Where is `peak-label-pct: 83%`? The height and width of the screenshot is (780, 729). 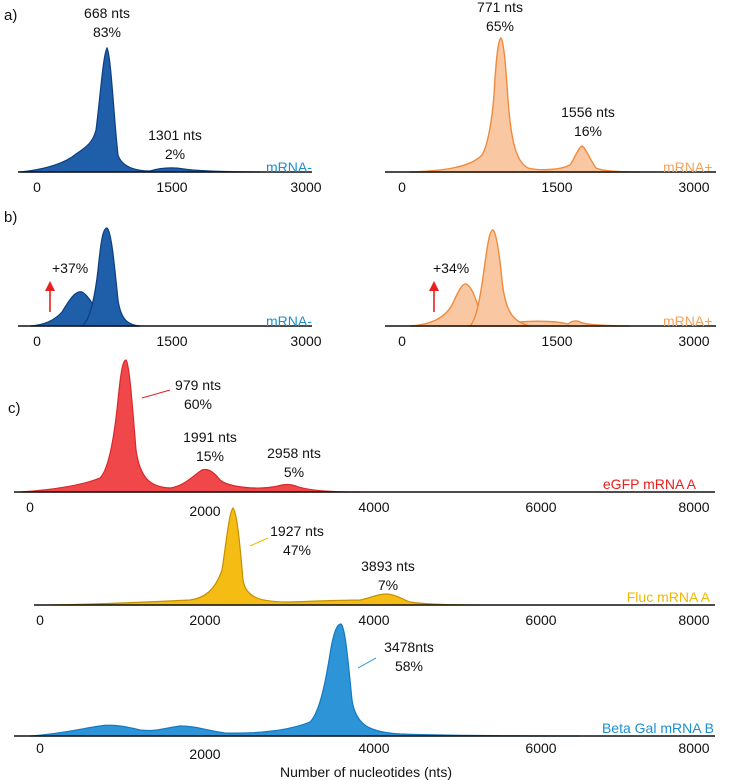
peak-label-pct: 83% is located at coordinates (107, 32).